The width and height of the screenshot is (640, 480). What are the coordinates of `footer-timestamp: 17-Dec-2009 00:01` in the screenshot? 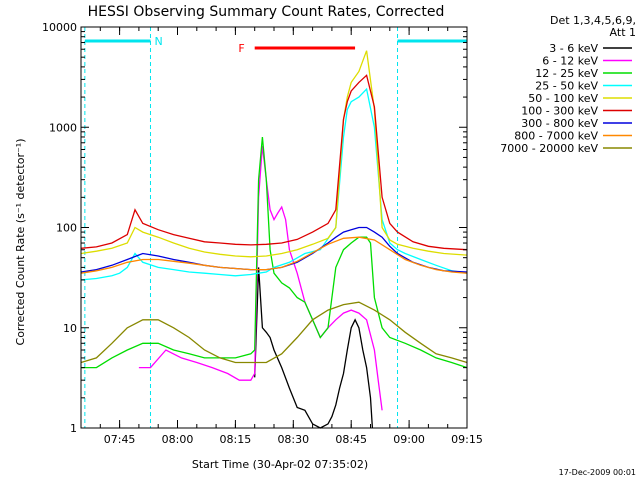 It's located at (597, 472).